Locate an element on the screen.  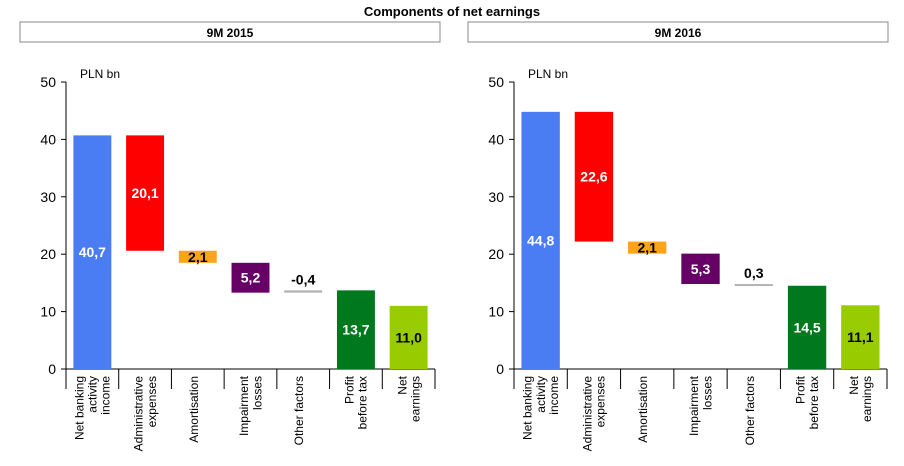
value-label: 22,6 is located at coordinates (593, 177).